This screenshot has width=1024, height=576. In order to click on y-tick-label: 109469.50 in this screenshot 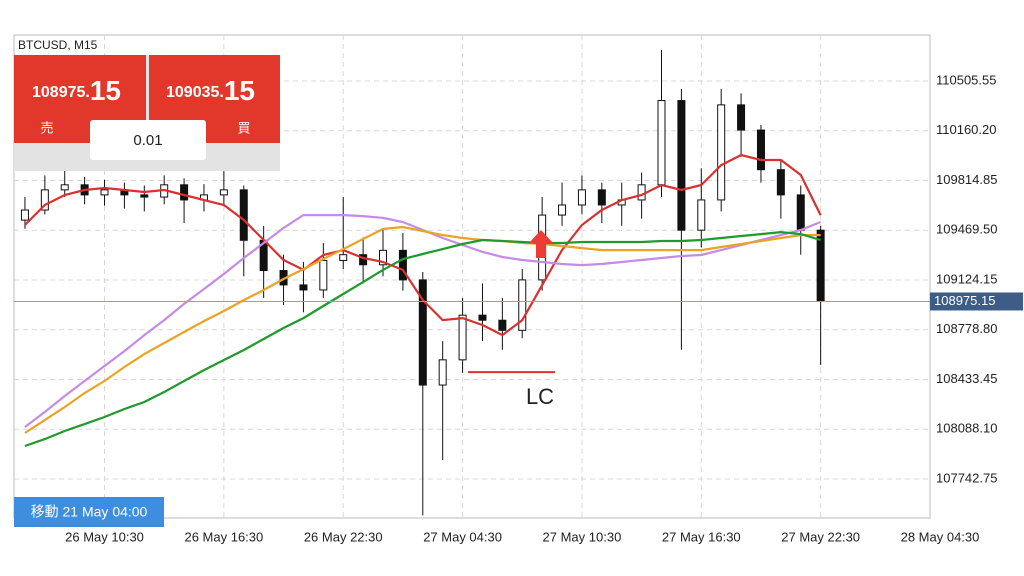, I will do `click(966, 229)`.